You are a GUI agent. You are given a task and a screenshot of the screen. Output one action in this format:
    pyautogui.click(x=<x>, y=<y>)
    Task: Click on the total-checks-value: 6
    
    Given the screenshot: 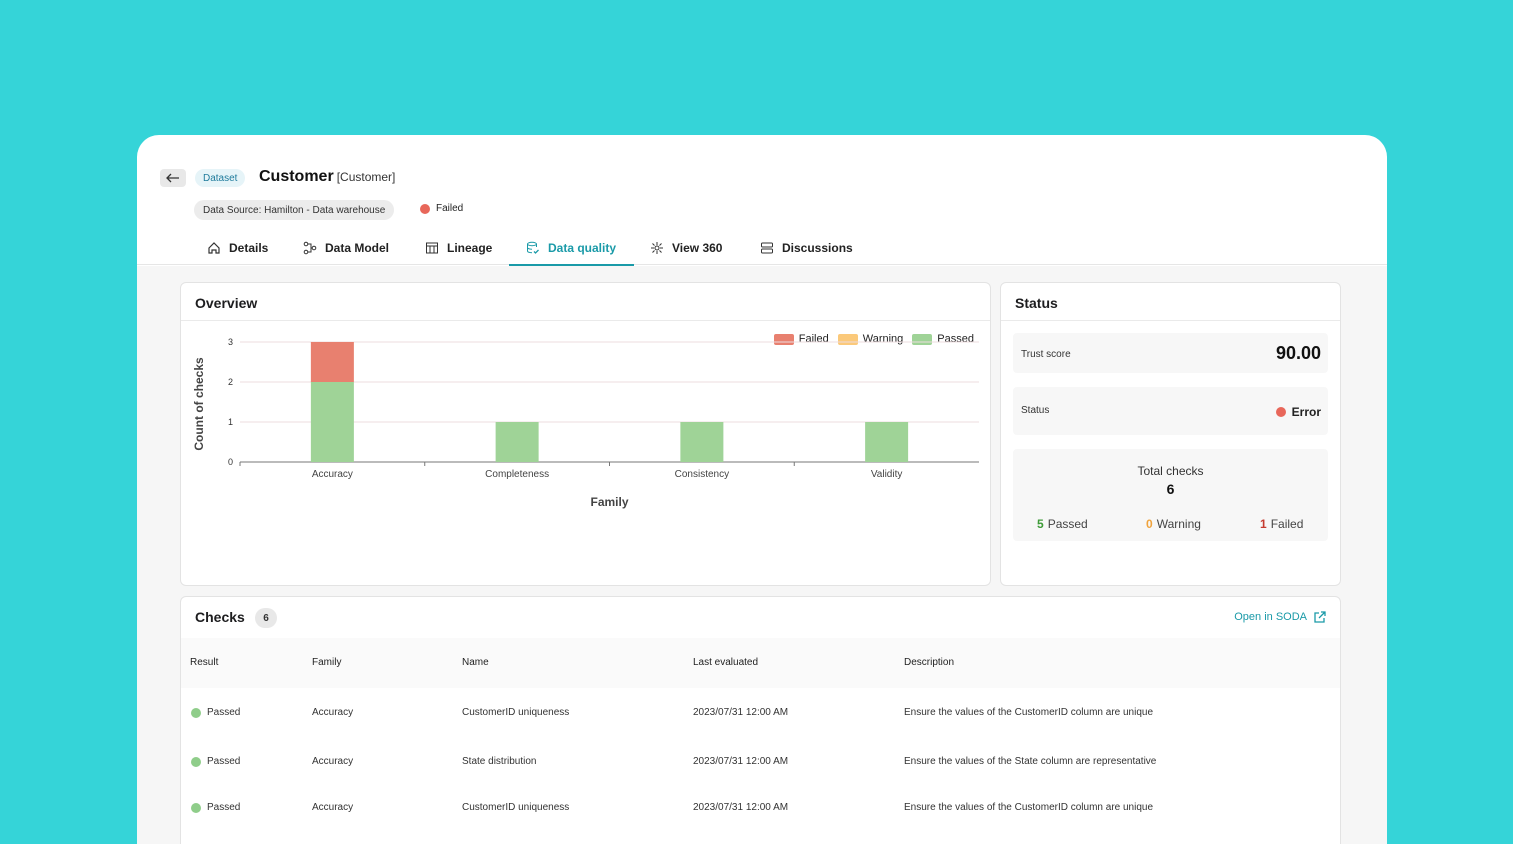 What is the action you would take?
    pyautogui.click(x=1170, y=489)
    